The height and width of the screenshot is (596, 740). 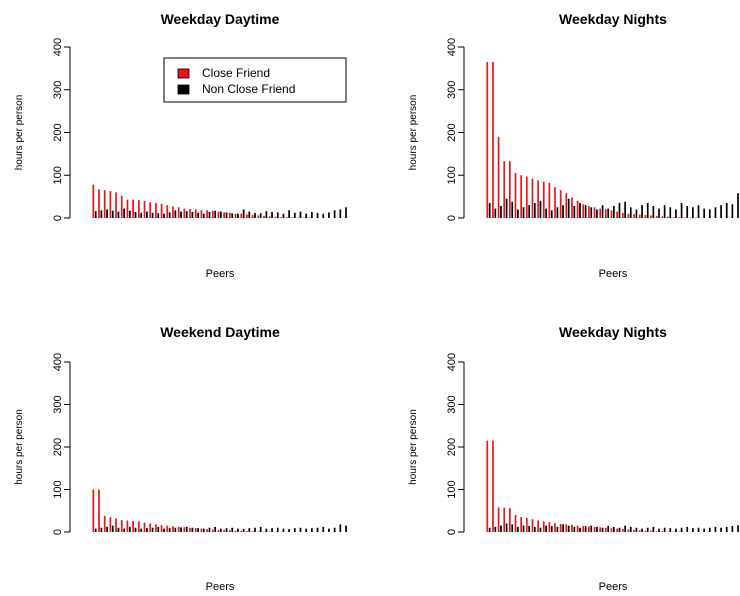 What do you see at coordinates (58, 532) in the screenshot?
I see `y-tick-label: 0` at bounding box center [58, 532].